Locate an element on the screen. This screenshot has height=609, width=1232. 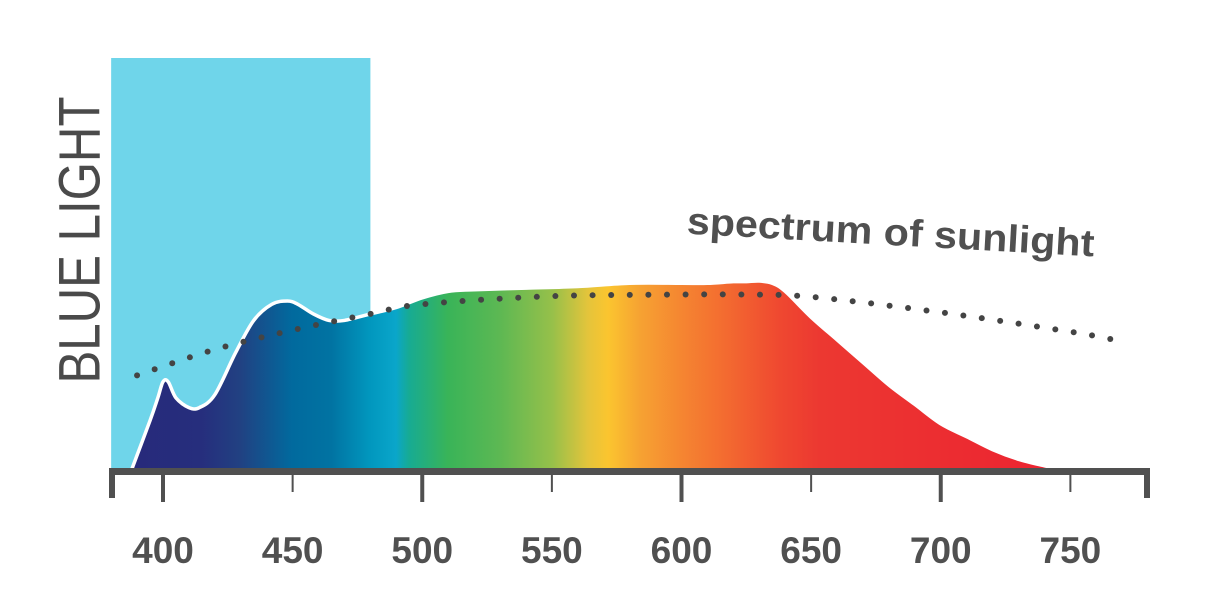
x-tick-label-700: 700 is located at coordinates (941, 550).